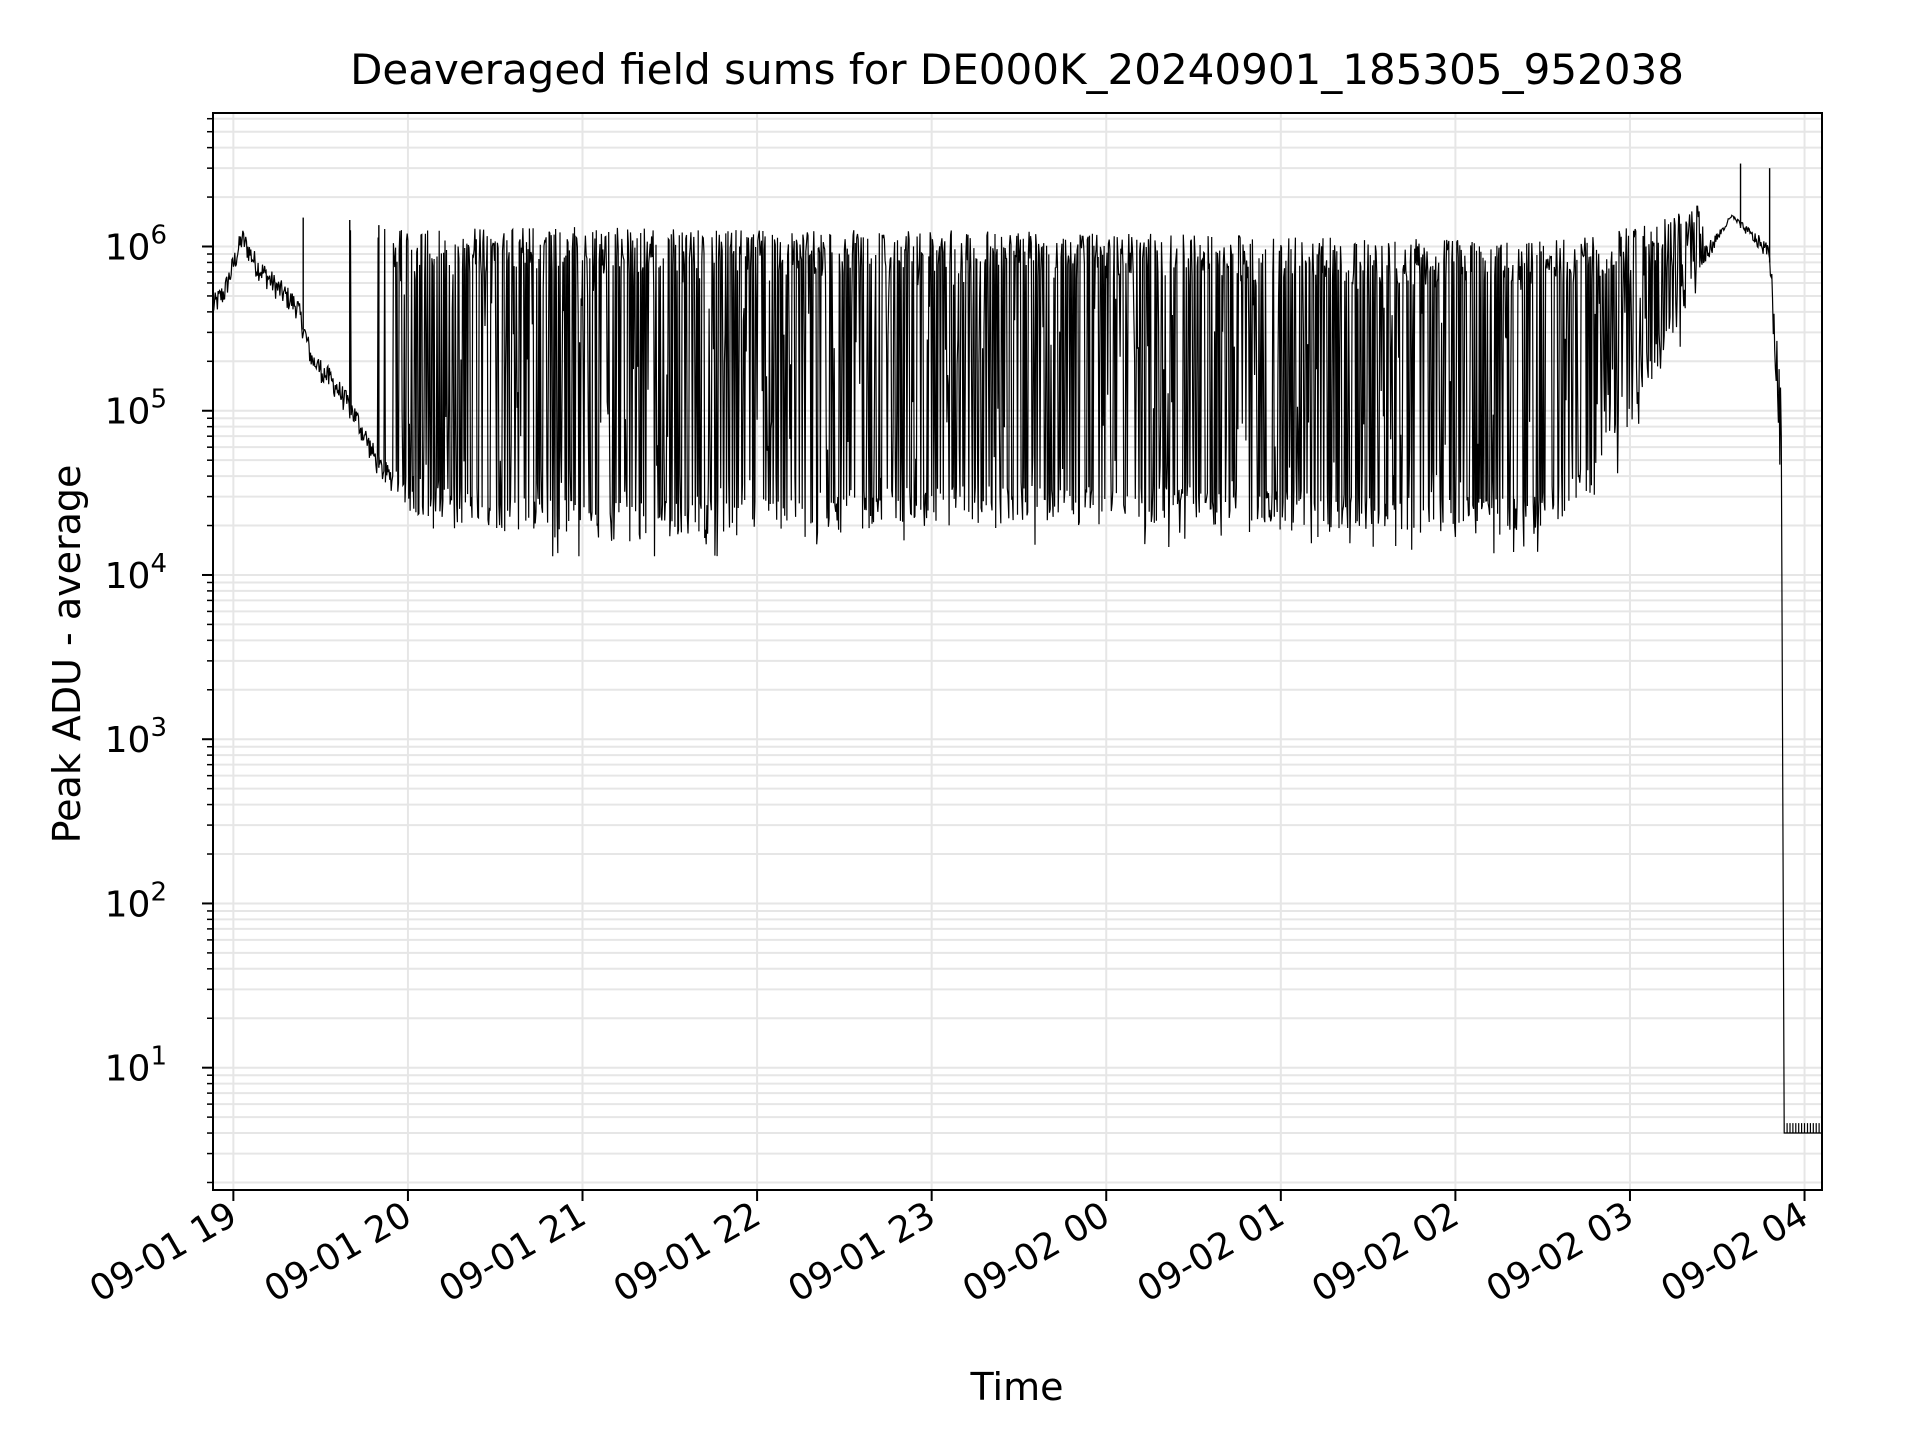 The width and height of the screenshot is (1920, 1445). Describe the element at coordinates (67, 654) in the screenshot. I see `y-axis-label: Peak ADU - average` at that location.